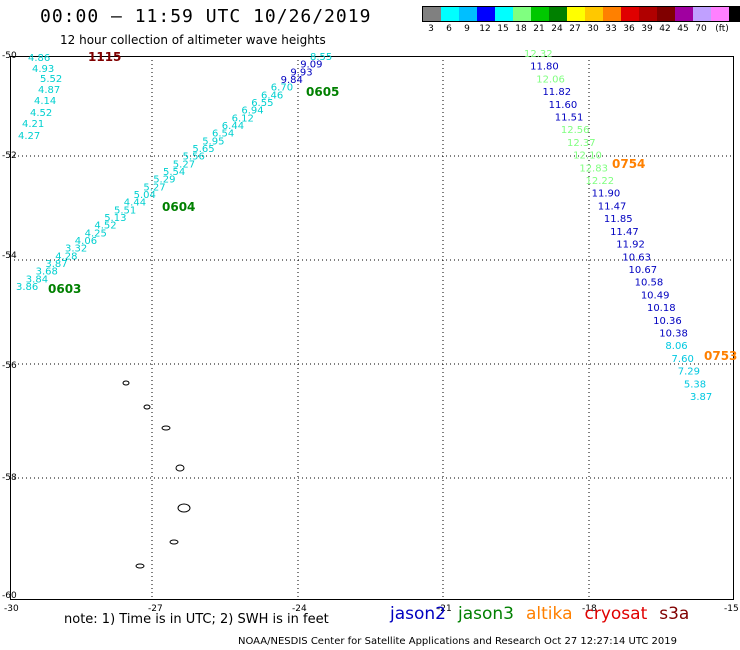 This screenshot has height=650, width=740. Describe the element at coordinates (674, 614) in the screenshot. I see `satellite-s3a: s3a` at that location.